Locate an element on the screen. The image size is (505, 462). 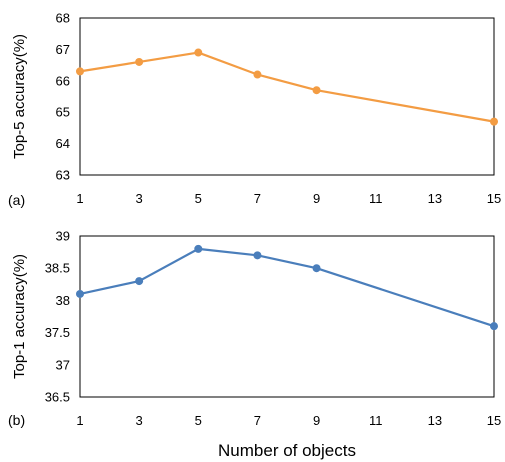
y-tick-label: 67 is located at coordinates (63, 49).